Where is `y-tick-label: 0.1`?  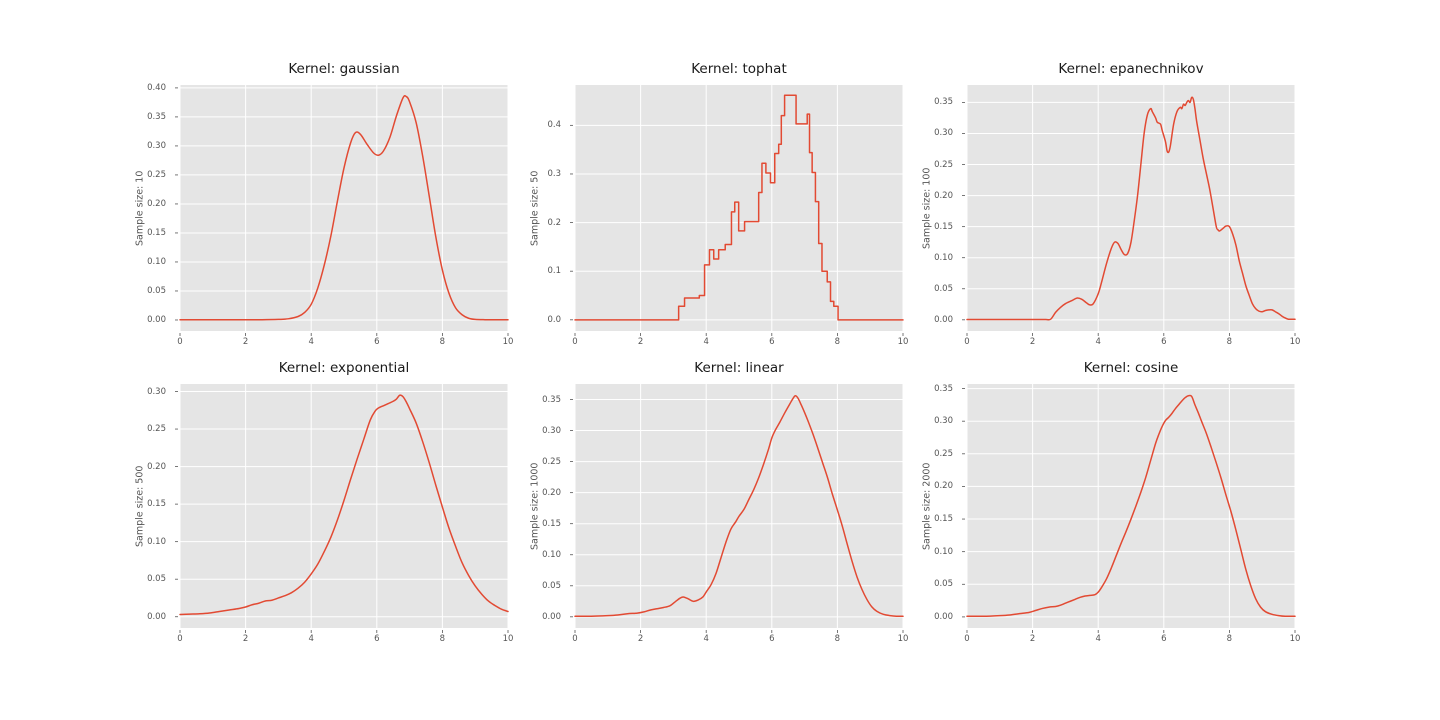 y-tick-label: 0.1 is located at coordinates (554, 271).